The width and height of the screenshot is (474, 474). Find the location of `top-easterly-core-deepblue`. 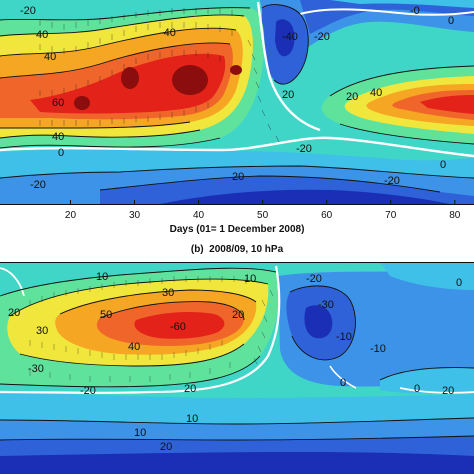

top-easterly-core-deepblue is located at coordinates (285, 38).